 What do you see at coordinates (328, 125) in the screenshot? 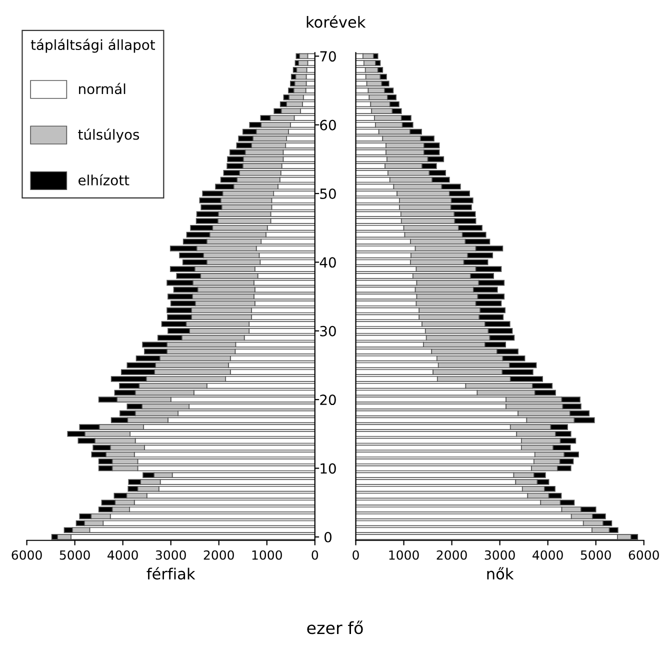
I see `y-tick-label: 60` at bounding box center [328, 125].